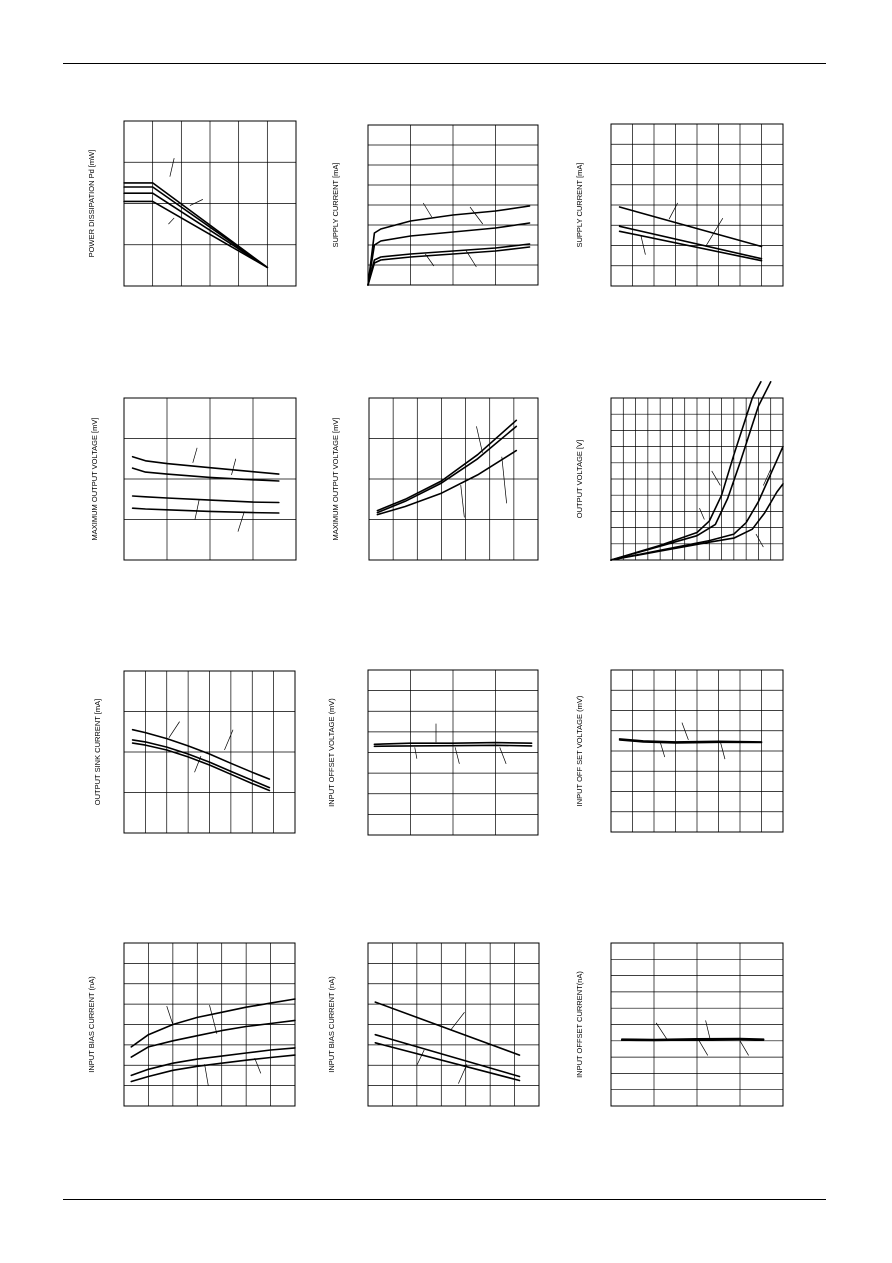  I want to click on chart-5: MAXIMUM OUTPUT VOLTAGE [mV], so click(435, 479).